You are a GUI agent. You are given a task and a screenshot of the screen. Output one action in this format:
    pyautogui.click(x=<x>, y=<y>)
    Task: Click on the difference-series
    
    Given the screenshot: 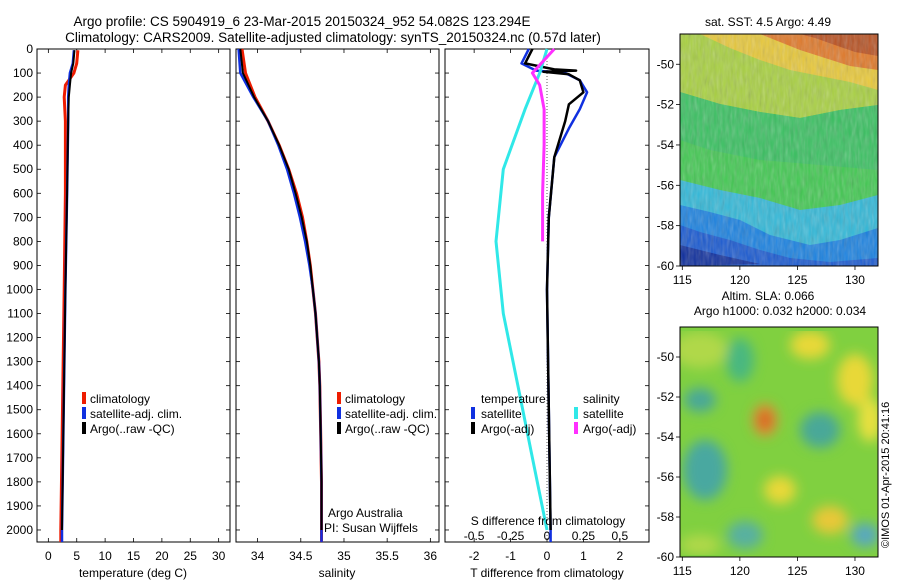 What is the action you would take?
    pyautogui.click(x=541, y=294)
    